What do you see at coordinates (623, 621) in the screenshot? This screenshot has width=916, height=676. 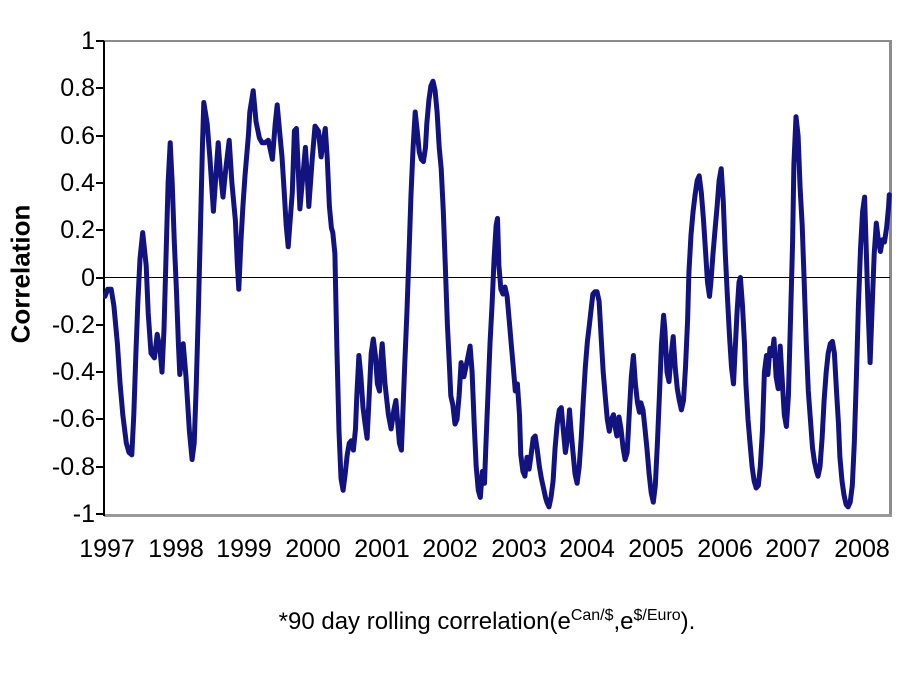 I see `caption-mid: ,e` at bounding box center [623, 621].